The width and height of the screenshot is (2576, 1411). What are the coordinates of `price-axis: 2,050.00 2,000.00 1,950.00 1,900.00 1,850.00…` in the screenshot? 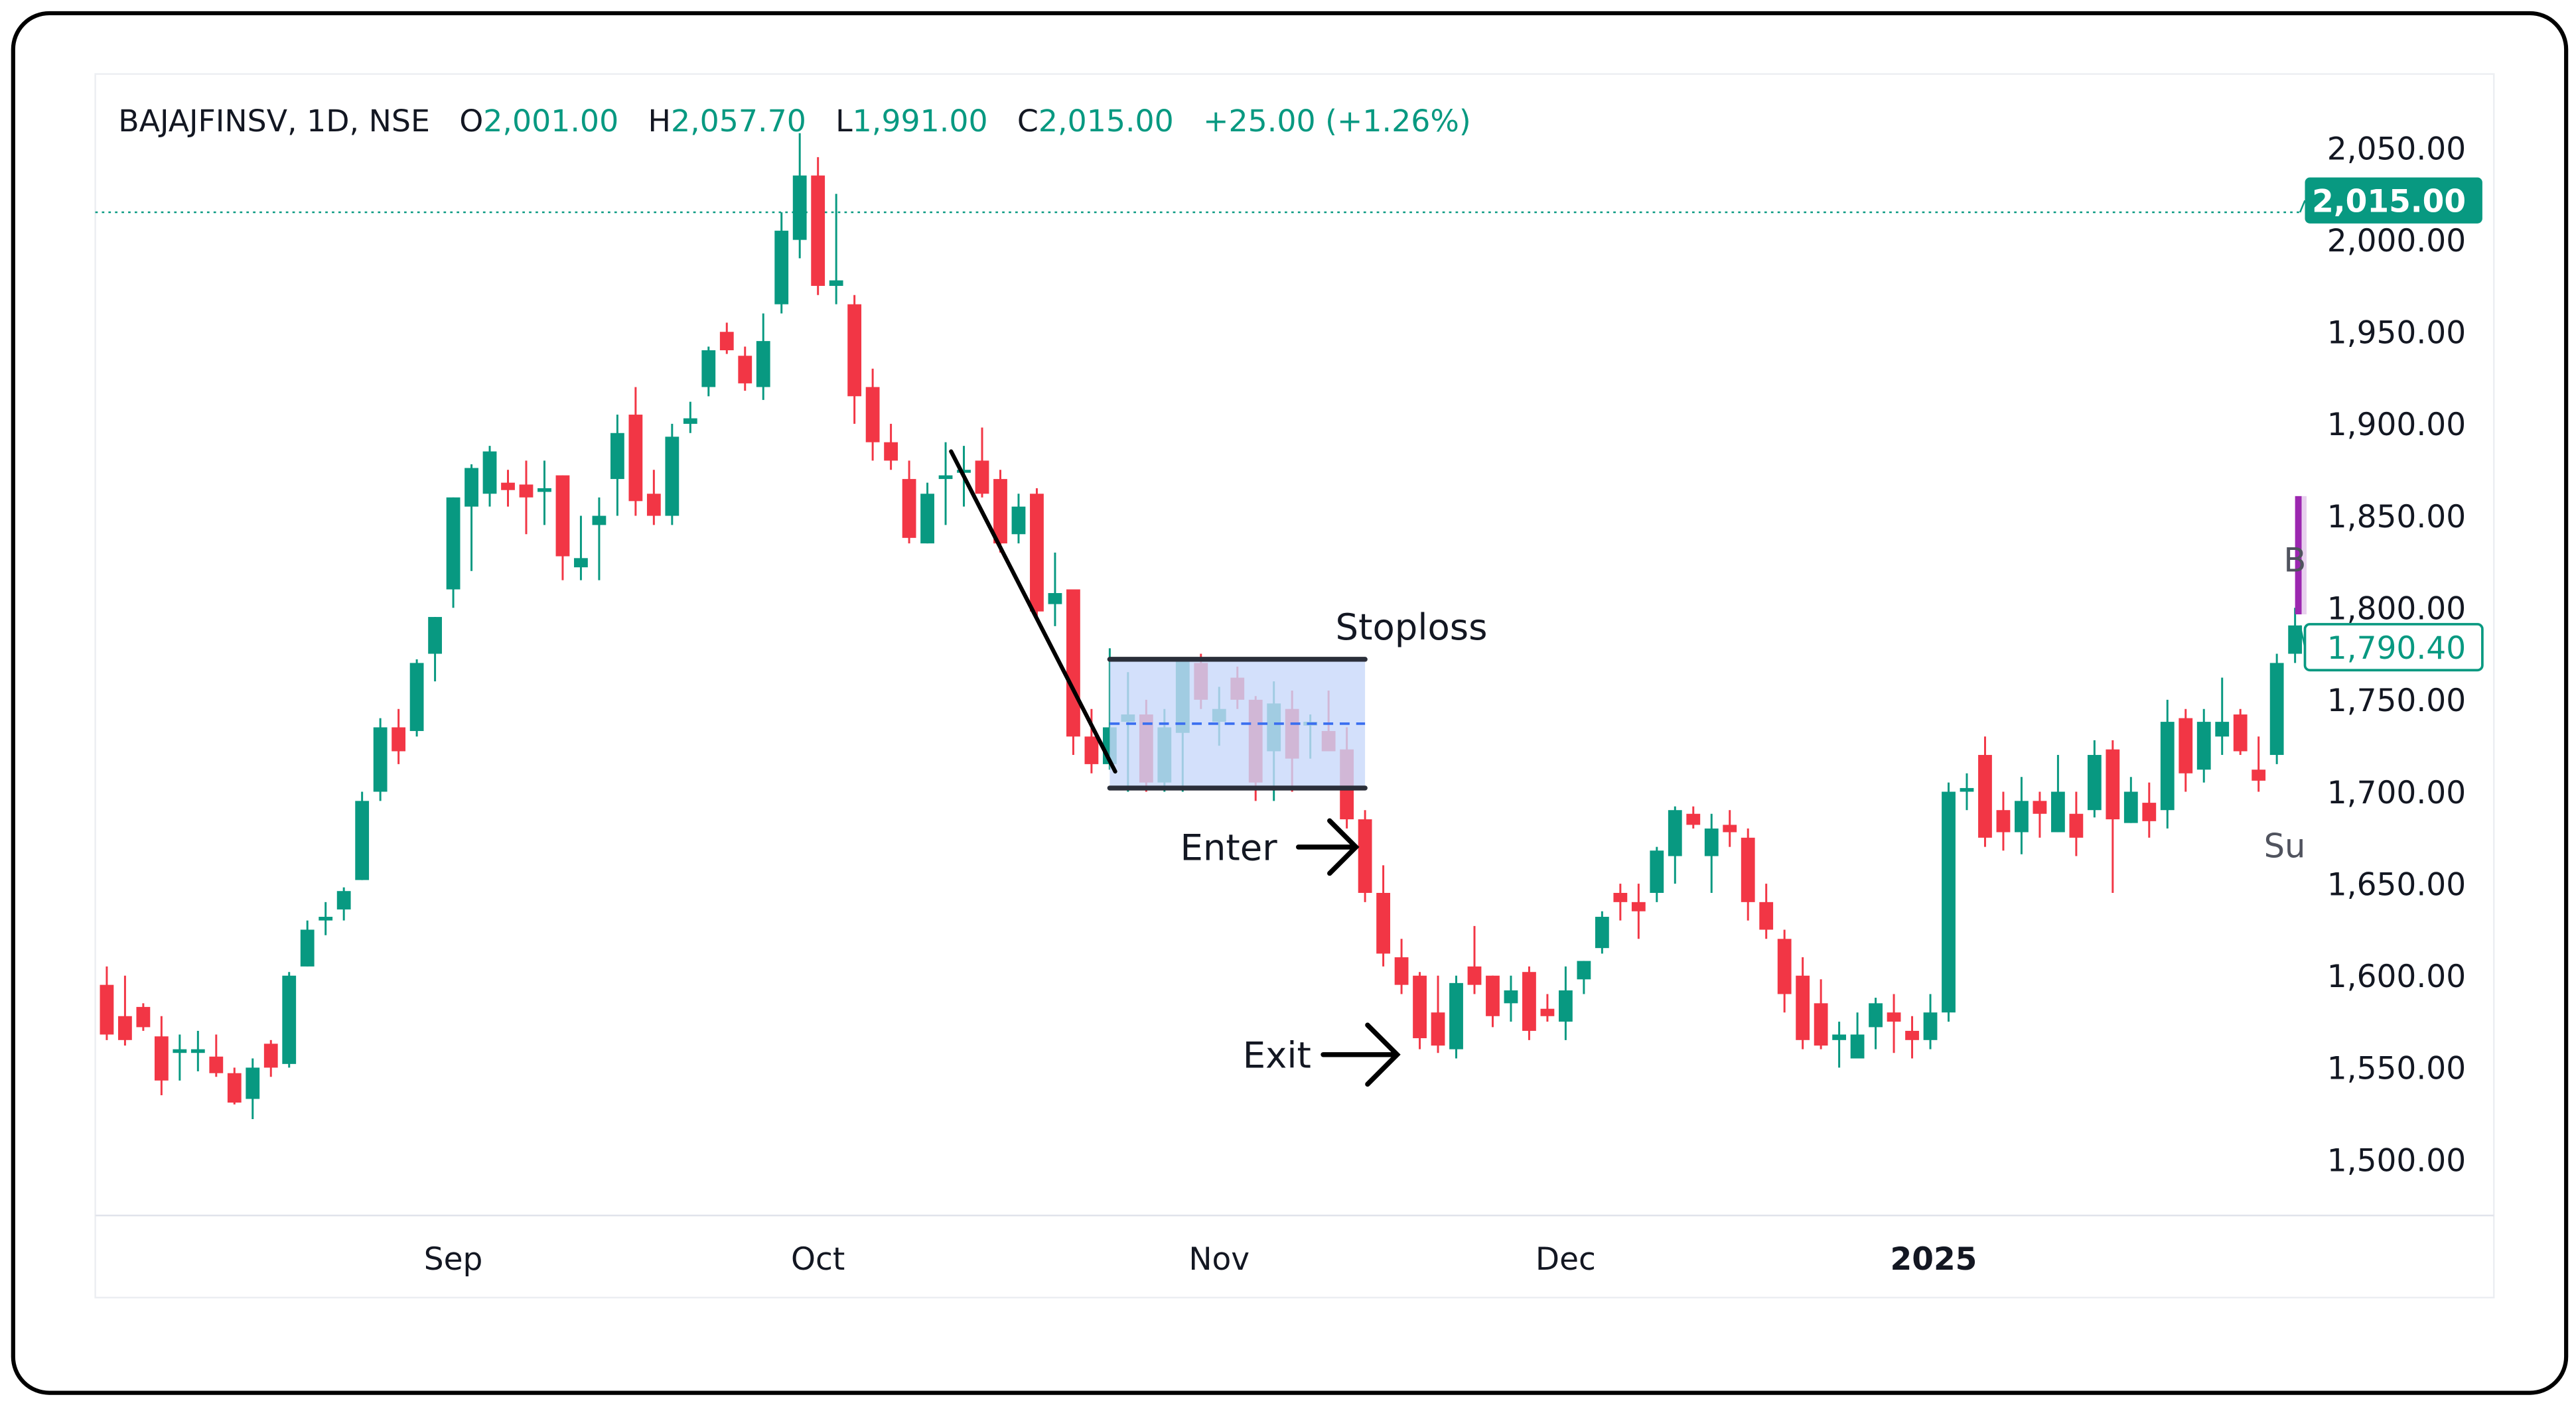 It's located at (2392, 655).